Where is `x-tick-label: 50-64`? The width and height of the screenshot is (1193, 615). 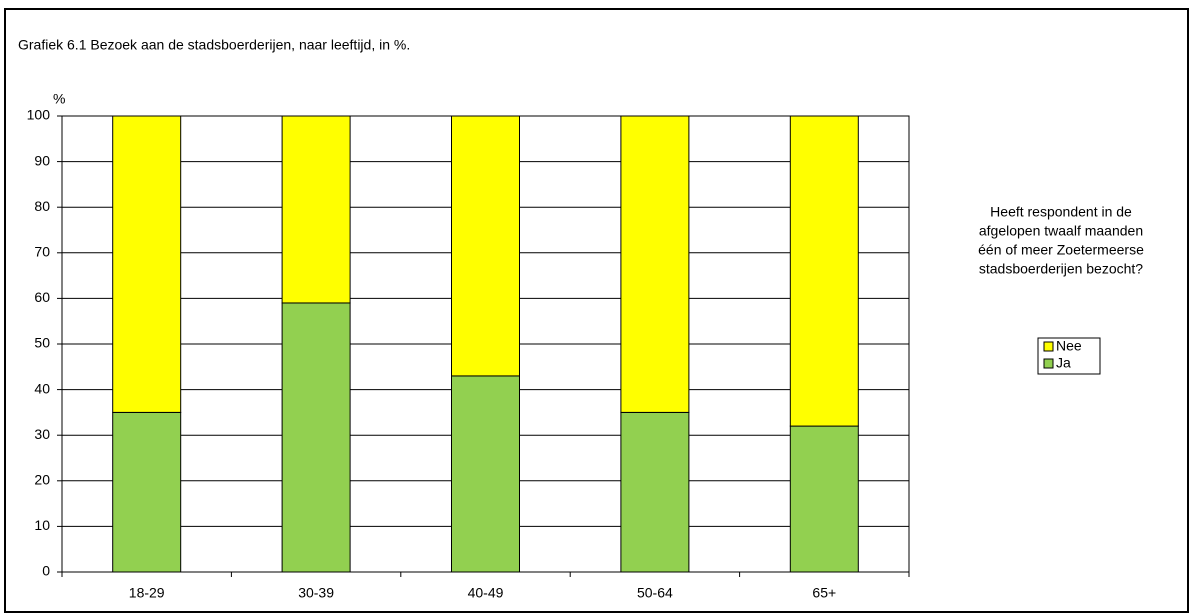 x-tick-label: 50-64 is located at coordinates (655, 593).